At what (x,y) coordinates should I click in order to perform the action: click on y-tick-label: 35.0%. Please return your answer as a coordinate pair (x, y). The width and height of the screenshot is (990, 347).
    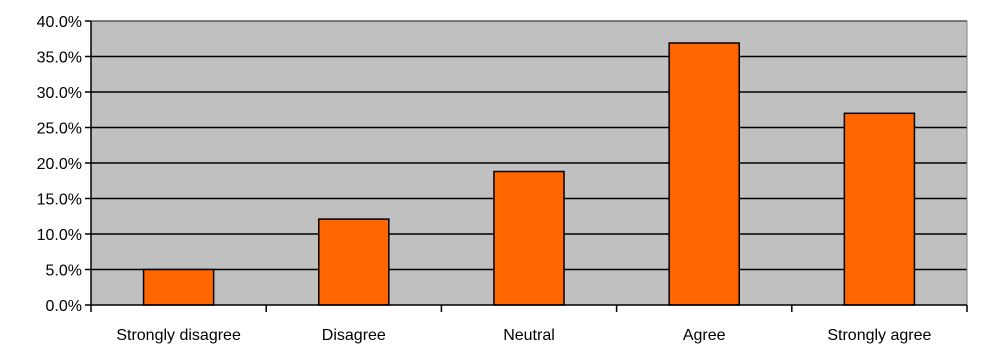
    Looking at the image, I should click on (59, 58).